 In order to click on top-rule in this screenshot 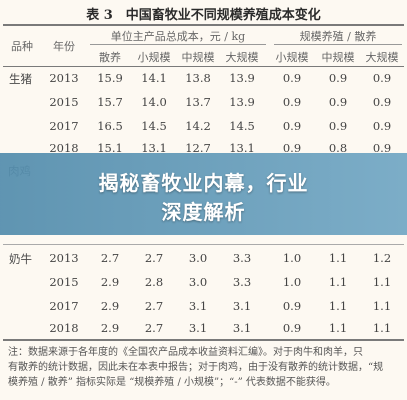, I will do `click(203, 25)`.